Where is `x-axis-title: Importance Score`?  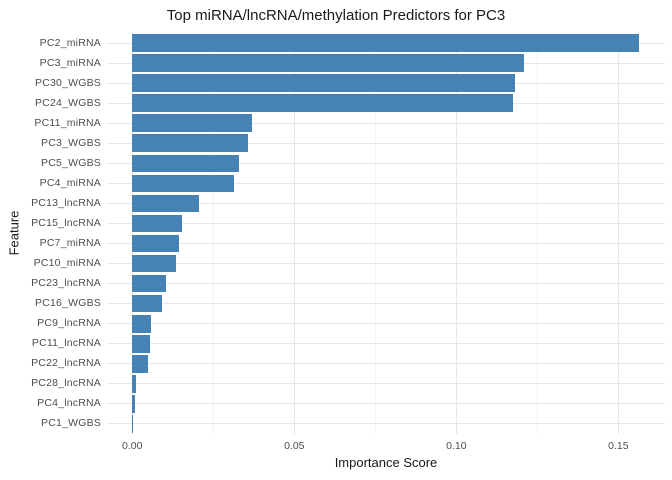
x-axis-title: Importance Score is located at coordinates (386, 462).